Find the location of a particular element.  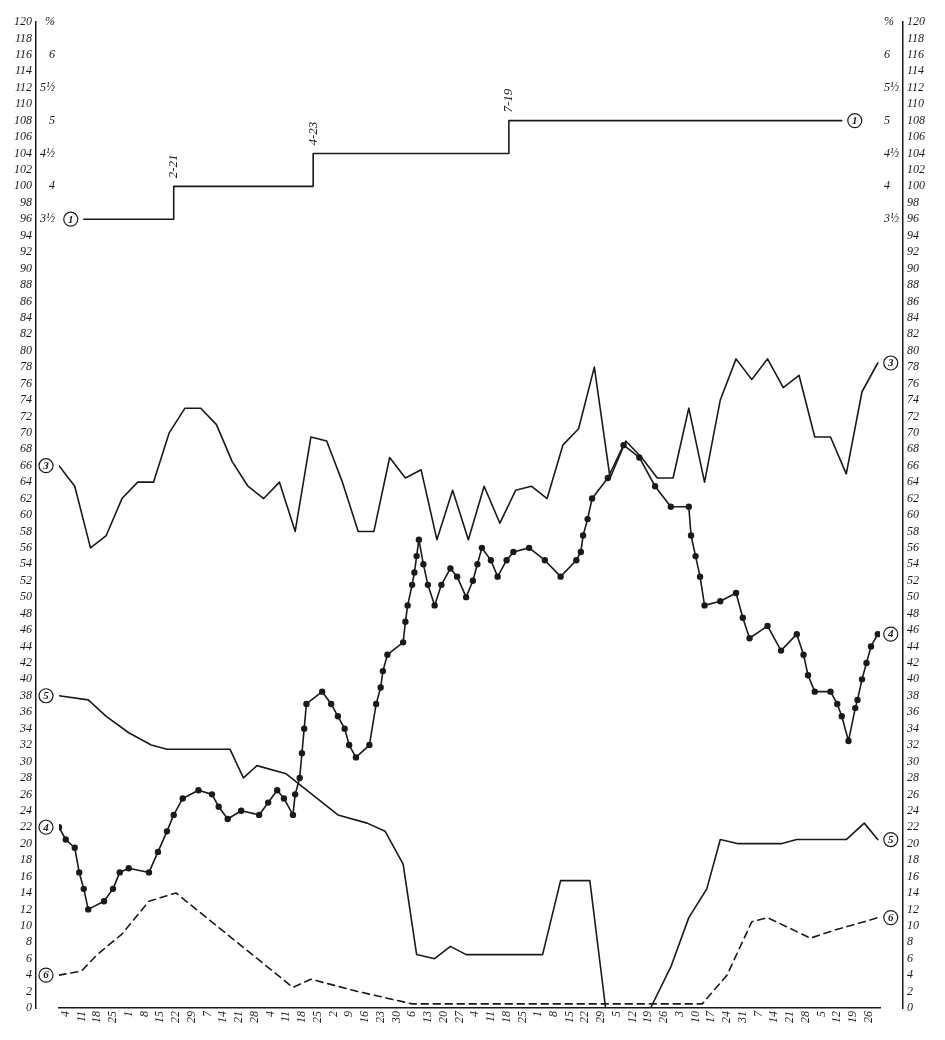

series-label: 3 is located at coordinates (890, 362).